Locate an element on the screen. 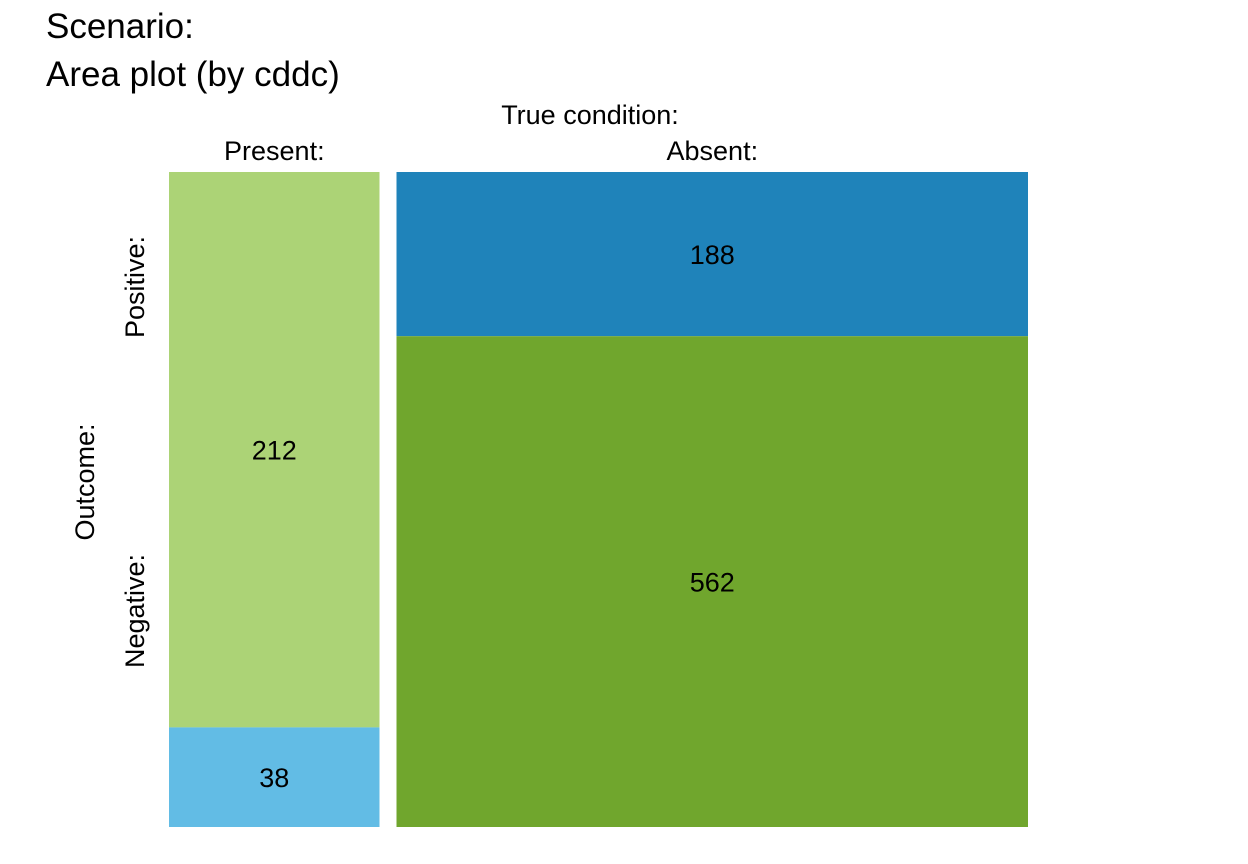 This screenshot has width=1248, height=864. cell-value-label: 562 is located at coordinates (712, 583).